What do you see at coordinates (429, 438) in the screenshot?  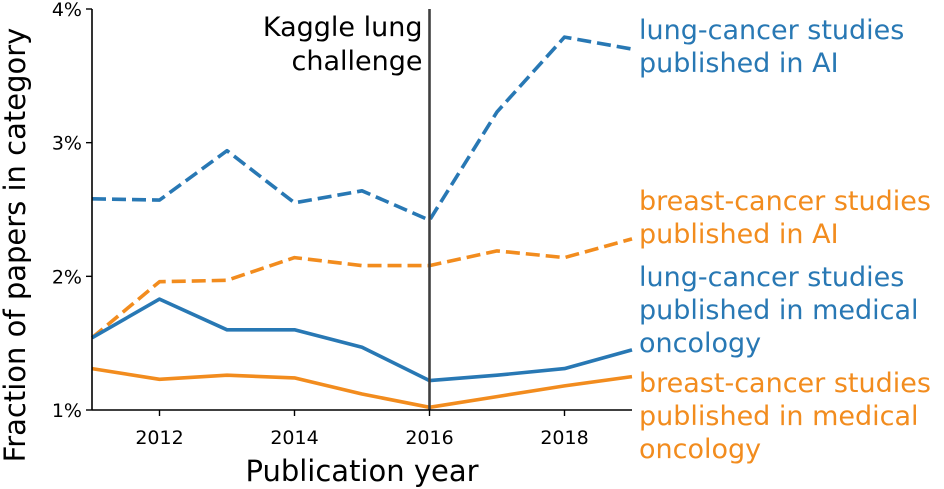 I see `x-tick-label: 2016` at bounding box center [429, 438].